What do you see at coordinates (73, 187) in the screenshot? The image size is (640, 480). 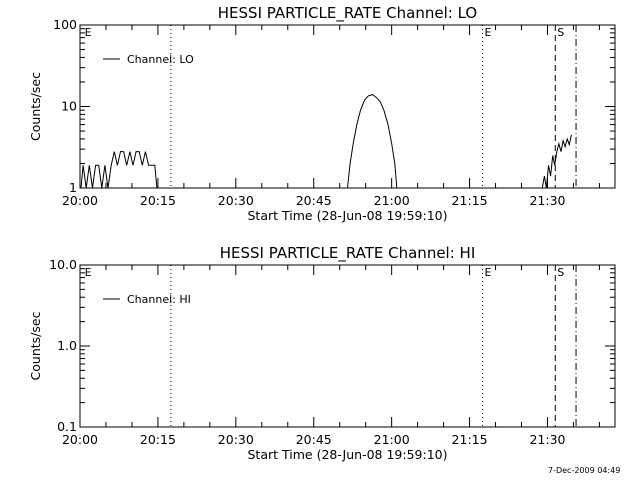 I see `panel1-y-tick-label: 1` at bounding box center [73, 187].